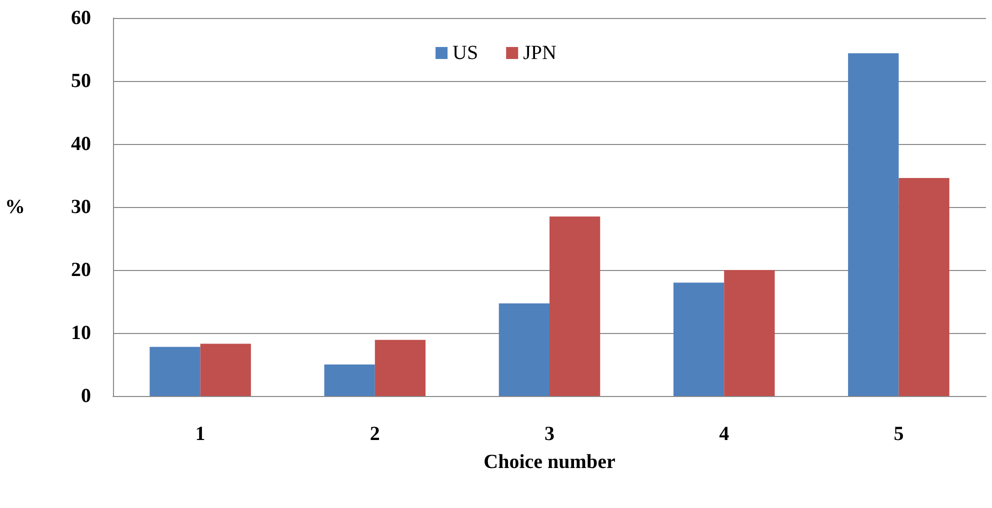  What do you see at coordinates (86, 396) in the screenshot?
I see `y-tick-label: 0` at bounding box center [86, 396].